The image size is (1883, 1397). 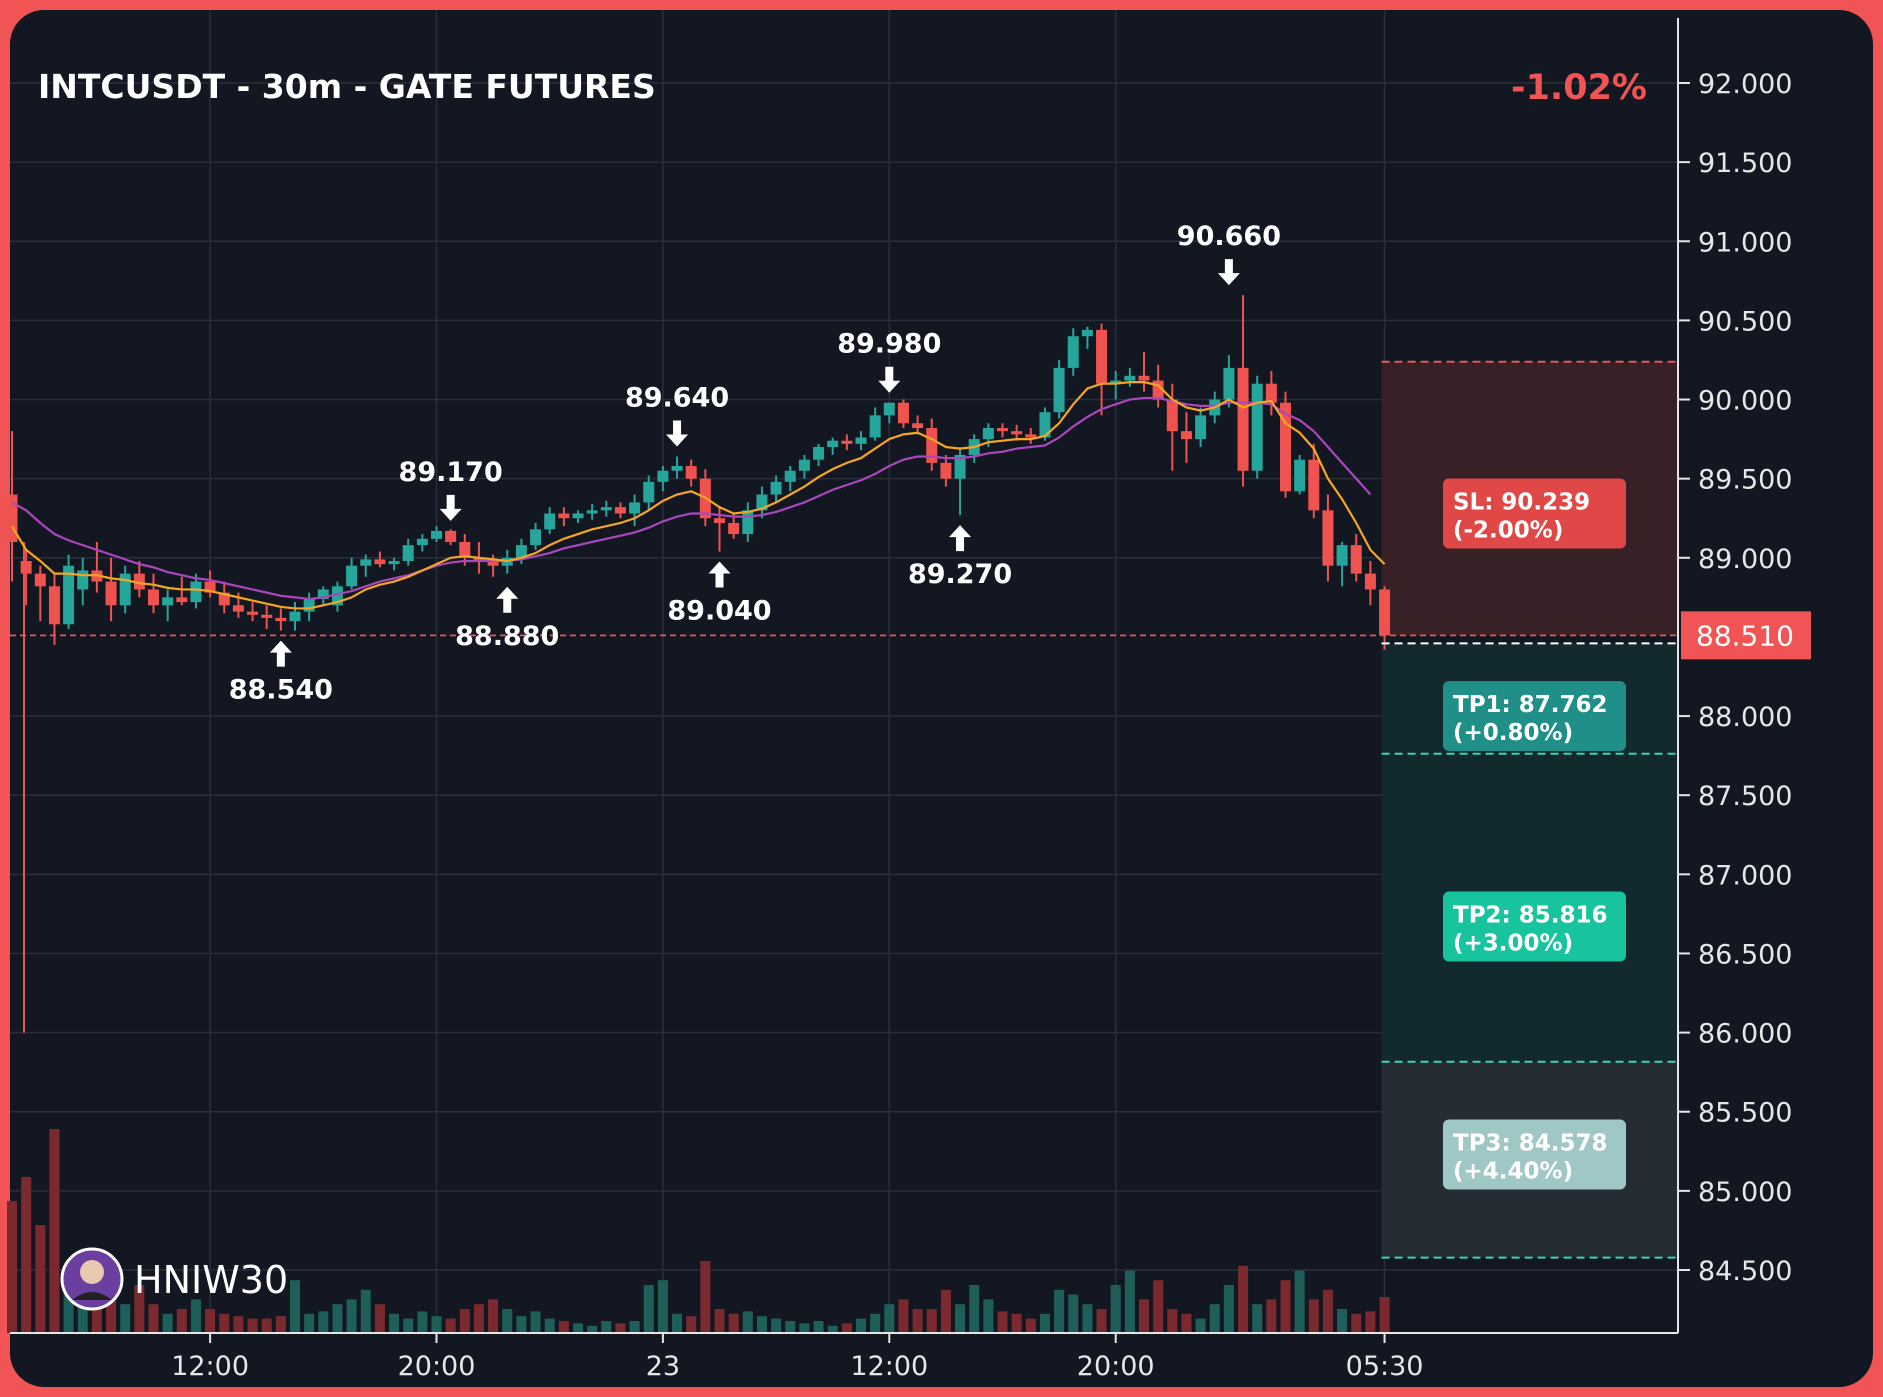 I want to click on last-price-badge, so click(x=1746, y=635).